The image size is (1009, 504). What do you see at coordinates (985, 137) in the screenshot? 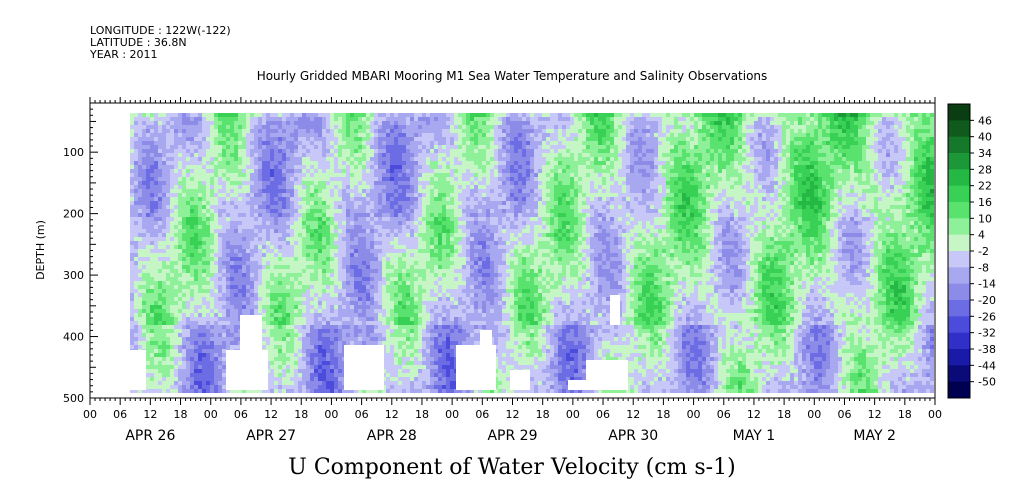
I see `colorbar-label: 40` at bounding box center [985, 137].